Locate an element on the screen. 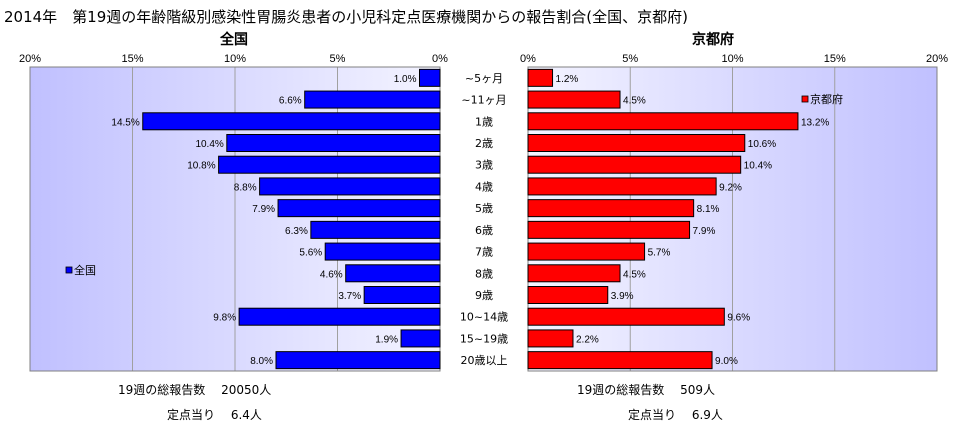 This screenshot has height=428, width=967. kyoto-data-label: 13.2% is located at coordinates (815, 122).